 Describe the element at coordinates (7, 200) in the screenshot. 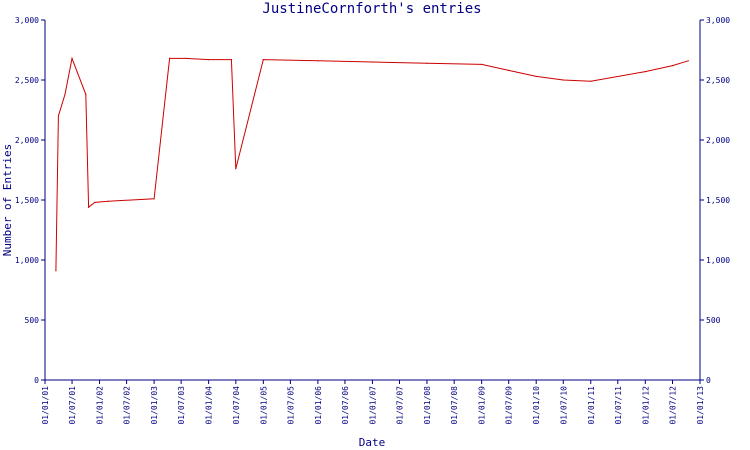

I see `y-axis-label: Number of Entries` at that location.